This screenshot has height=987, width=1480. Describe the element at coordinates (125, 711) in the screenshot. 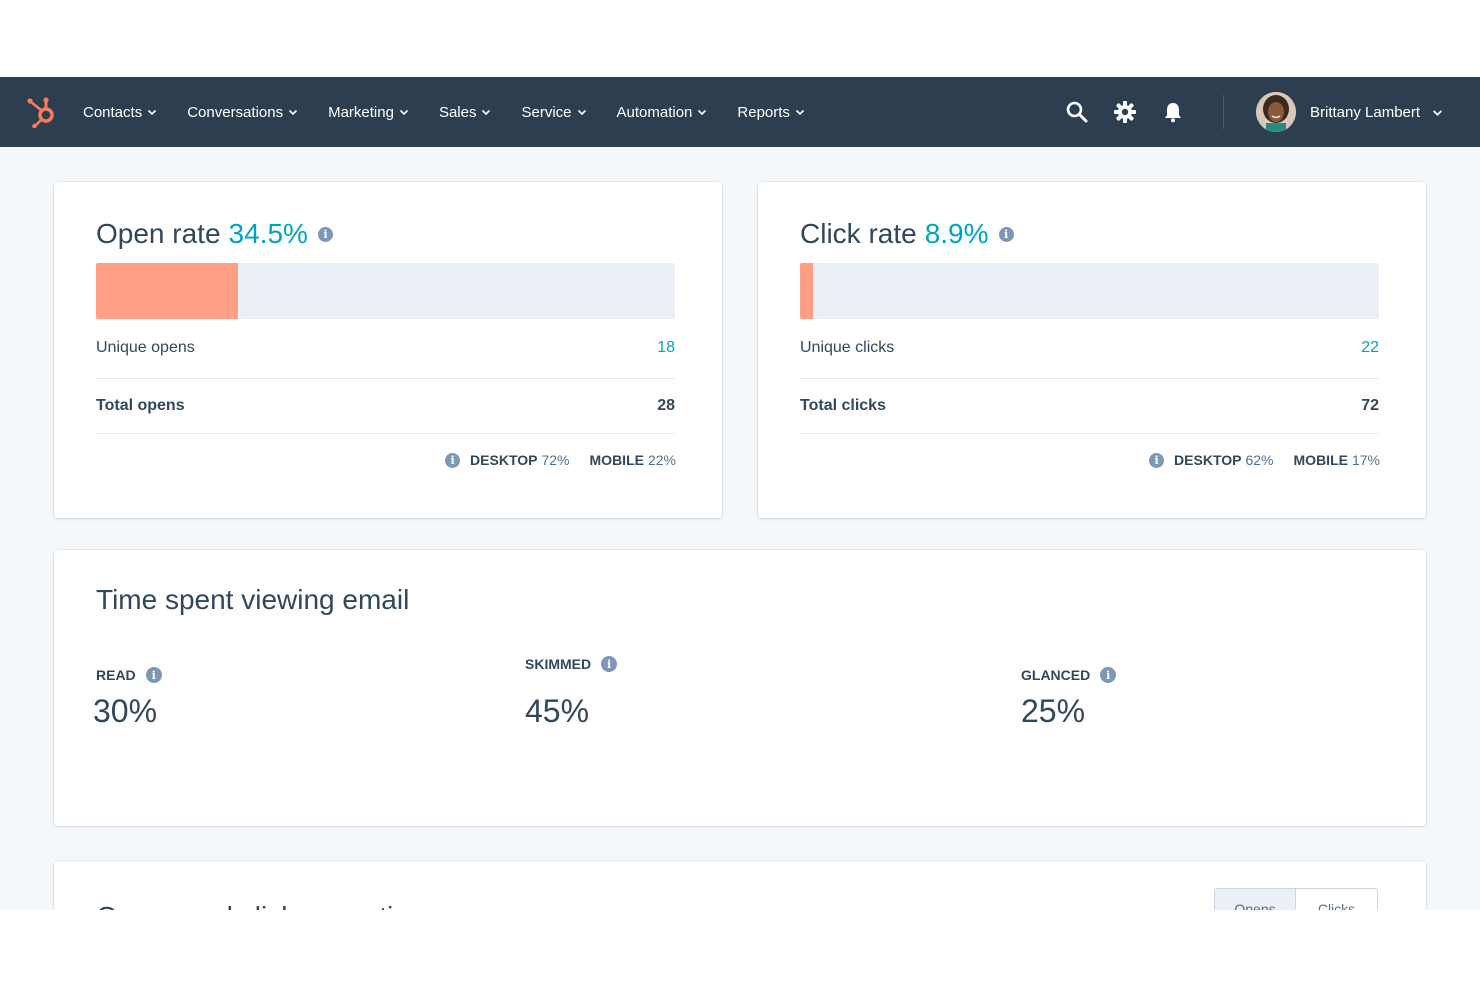

I see `read-percent: 30%` at that location.